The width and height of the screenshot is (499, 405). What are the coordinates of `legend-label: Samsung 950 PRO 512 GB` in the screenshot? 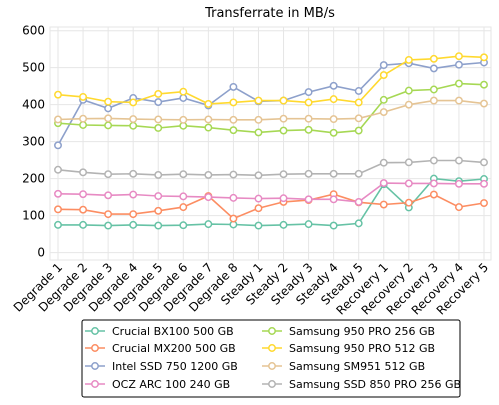 It's located at (362, 348).